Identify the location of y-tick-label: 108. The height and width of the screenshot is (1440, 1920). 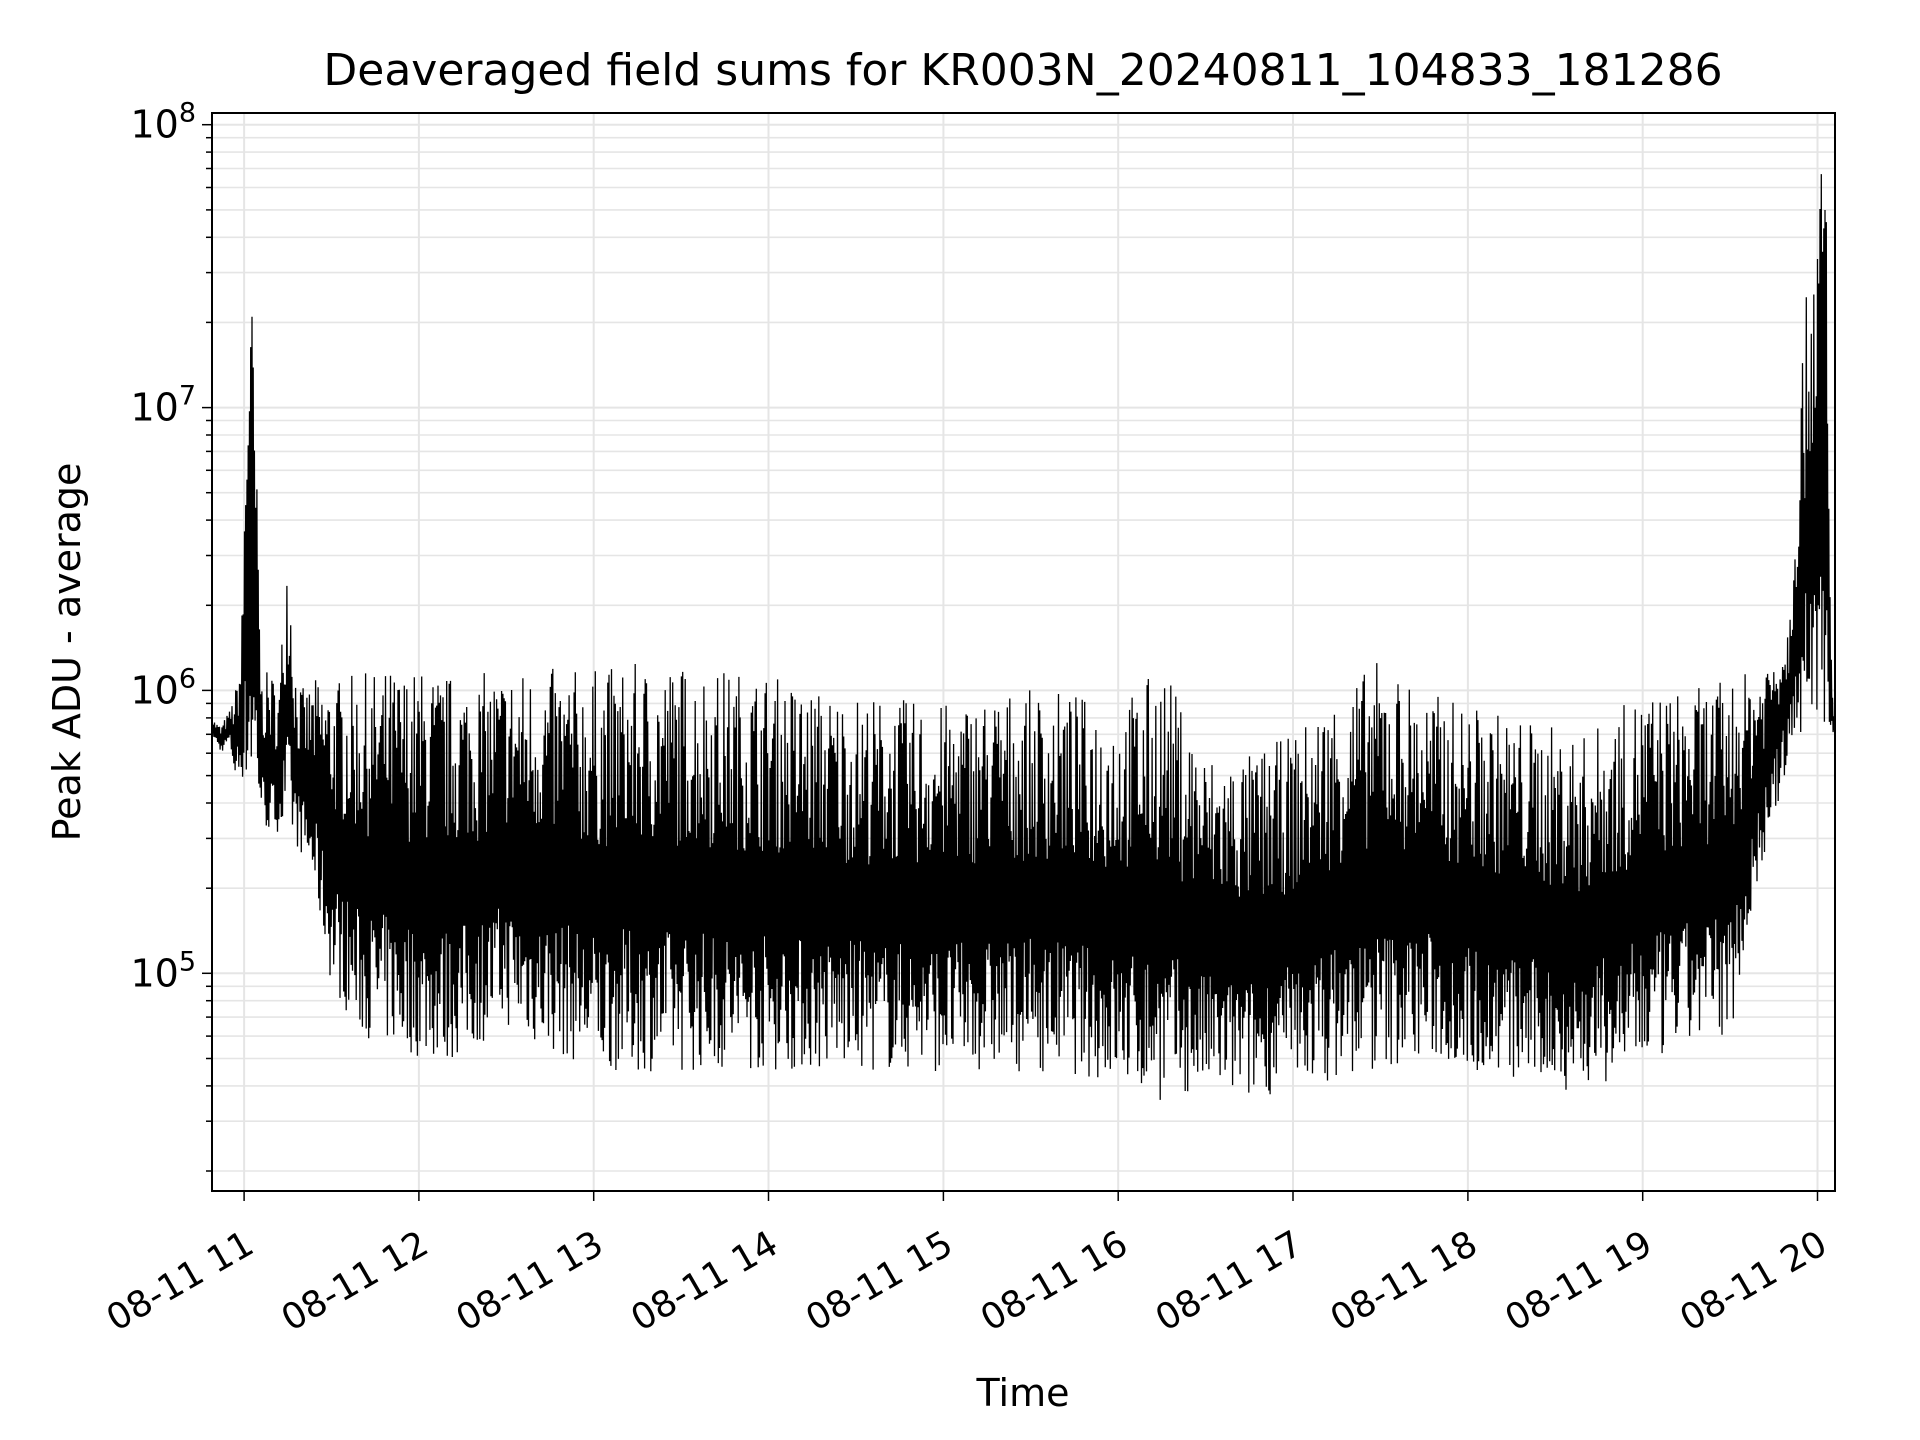
(163, 122).